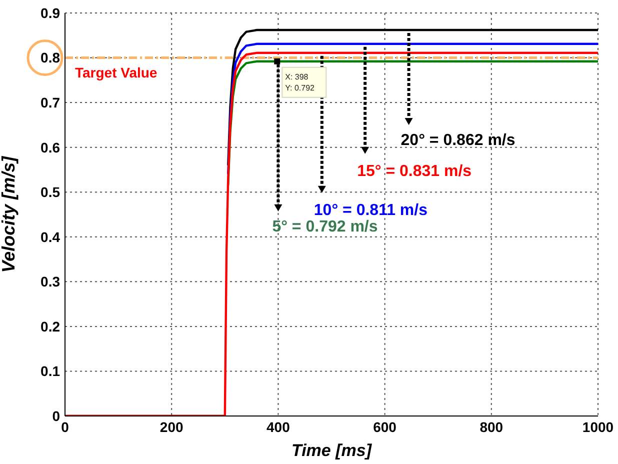 The image size is (618, 464). What do you see at coordinates (9, 214) in the screenshot?
I see `y-axis-title: Velocity [m/s]` at bounding box center [9, 214].